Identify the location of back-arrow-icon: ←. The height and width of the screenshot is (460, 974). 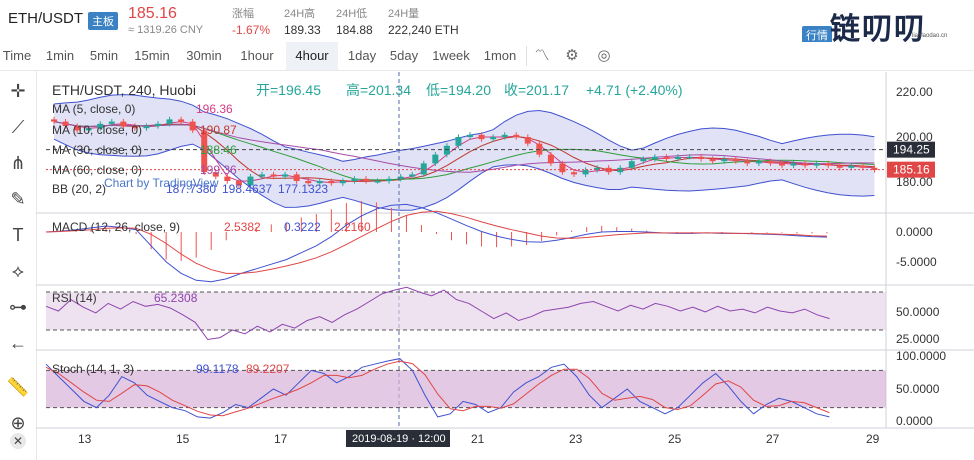
(18, 343).